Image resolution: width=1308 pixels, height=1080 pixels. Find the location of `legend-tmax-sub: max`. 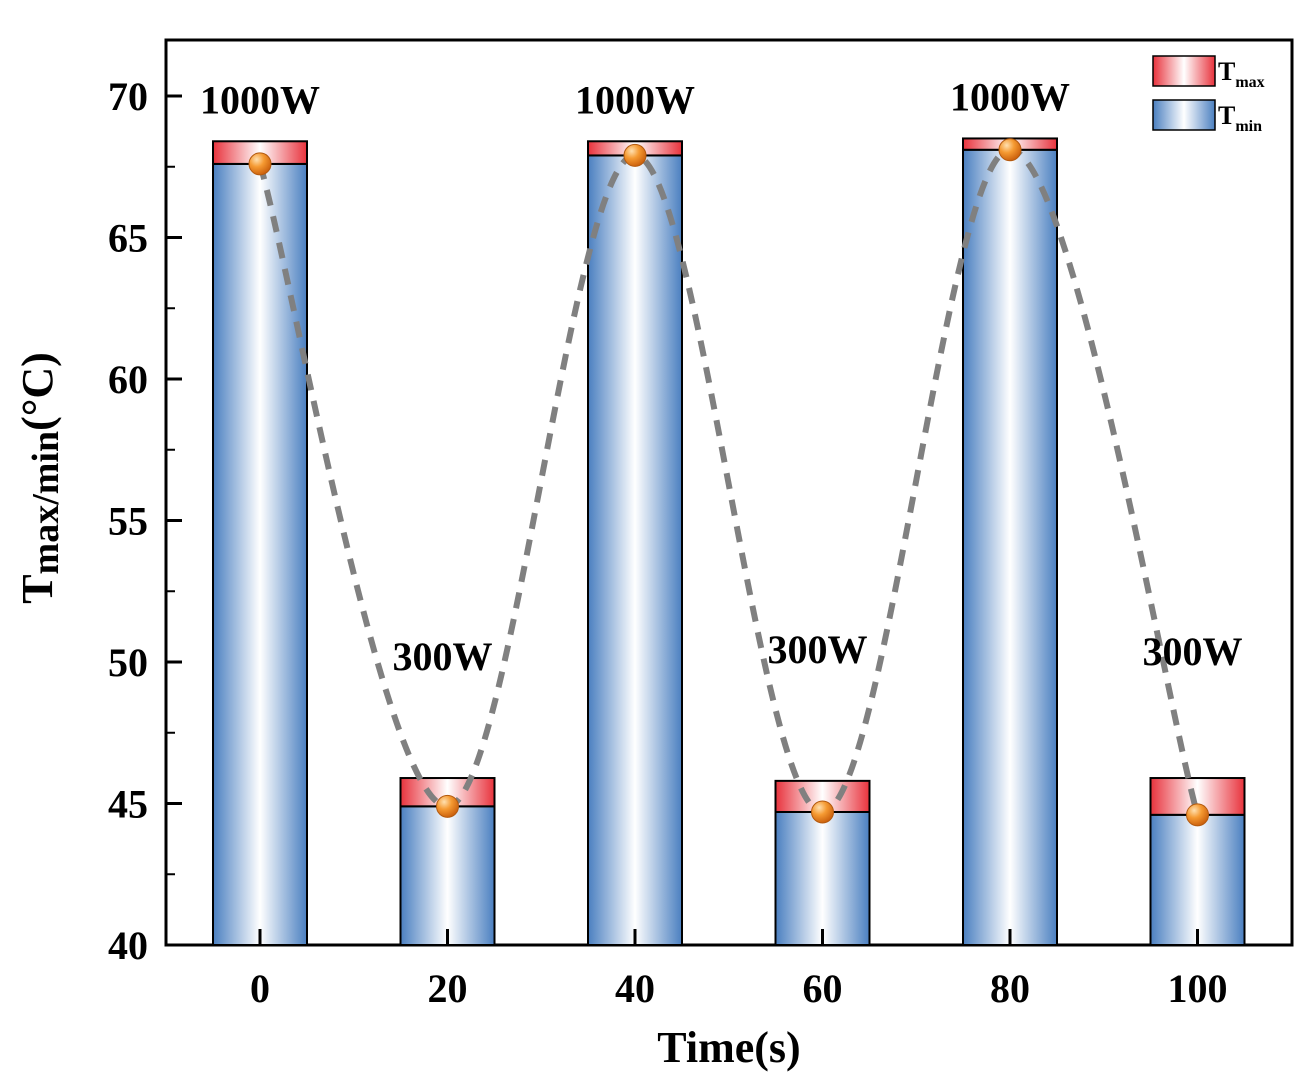

legend-tmax-sub: max is located at coordinates (1249, 82).